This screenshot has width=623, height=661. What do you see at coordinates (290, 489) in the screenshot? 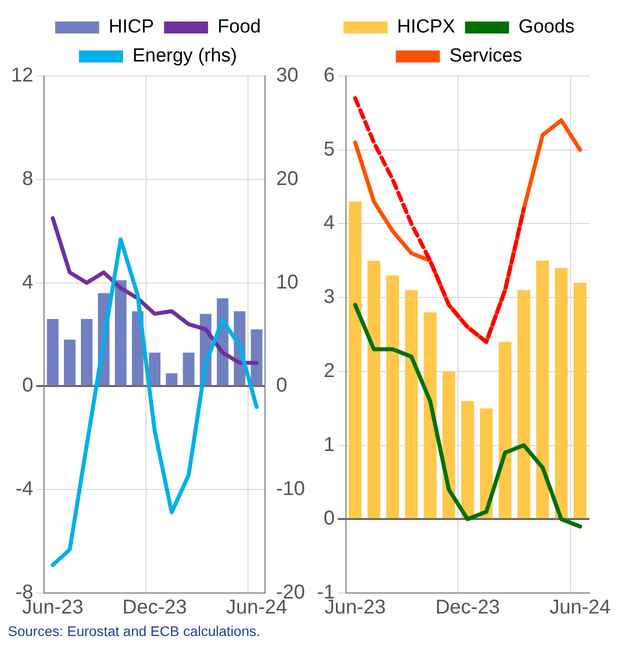
I see `y2-tick-label: -10` at bounding box center [290, 489].